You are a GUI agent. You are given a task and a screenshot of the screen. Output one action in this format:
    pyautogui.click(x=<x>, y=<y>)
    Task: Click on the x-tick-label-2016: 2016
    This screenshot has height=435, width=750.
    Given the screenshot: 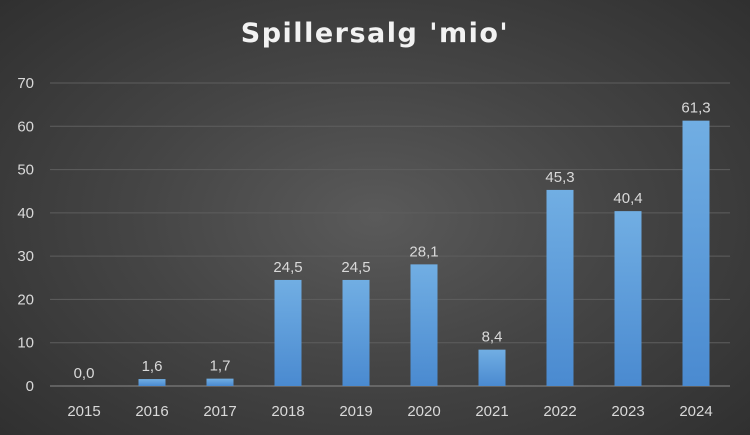 What is the action you would take?
    pyautogui.click(x=151, y=411)
    